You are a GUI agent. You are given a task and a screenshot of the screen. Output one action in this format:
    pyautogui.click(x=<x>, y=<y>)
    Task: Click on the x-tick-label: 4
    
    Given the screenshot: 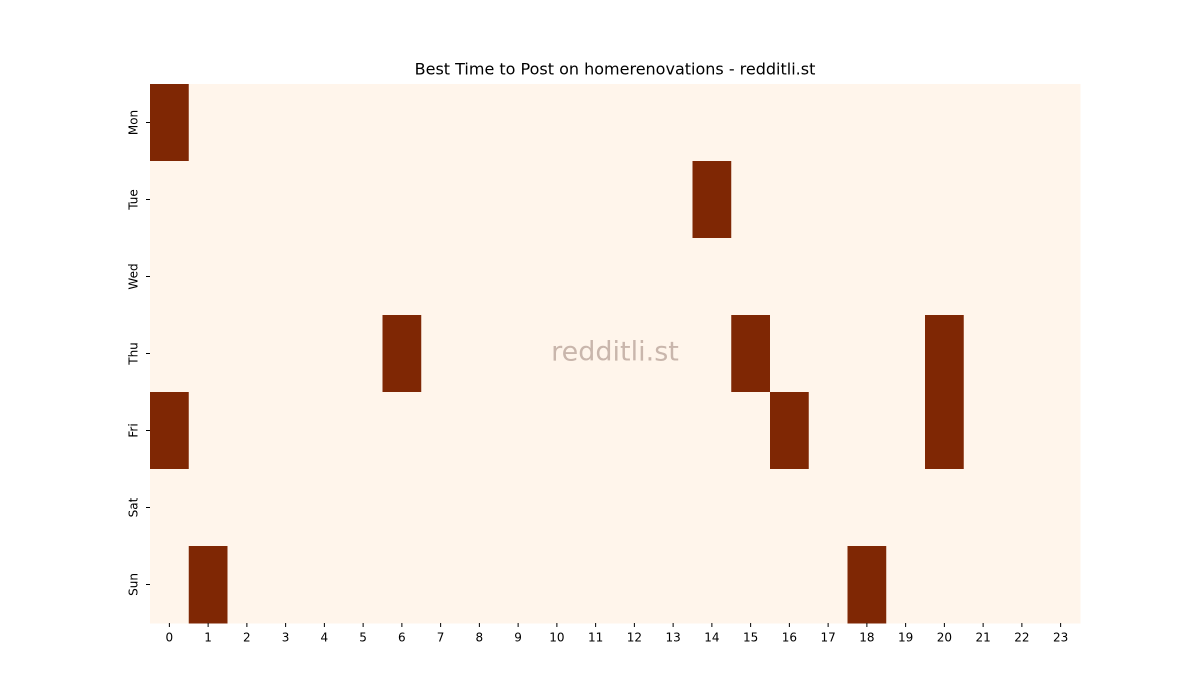 What is the action you would take?
    pyautogui.click(x=325, y=638)
    